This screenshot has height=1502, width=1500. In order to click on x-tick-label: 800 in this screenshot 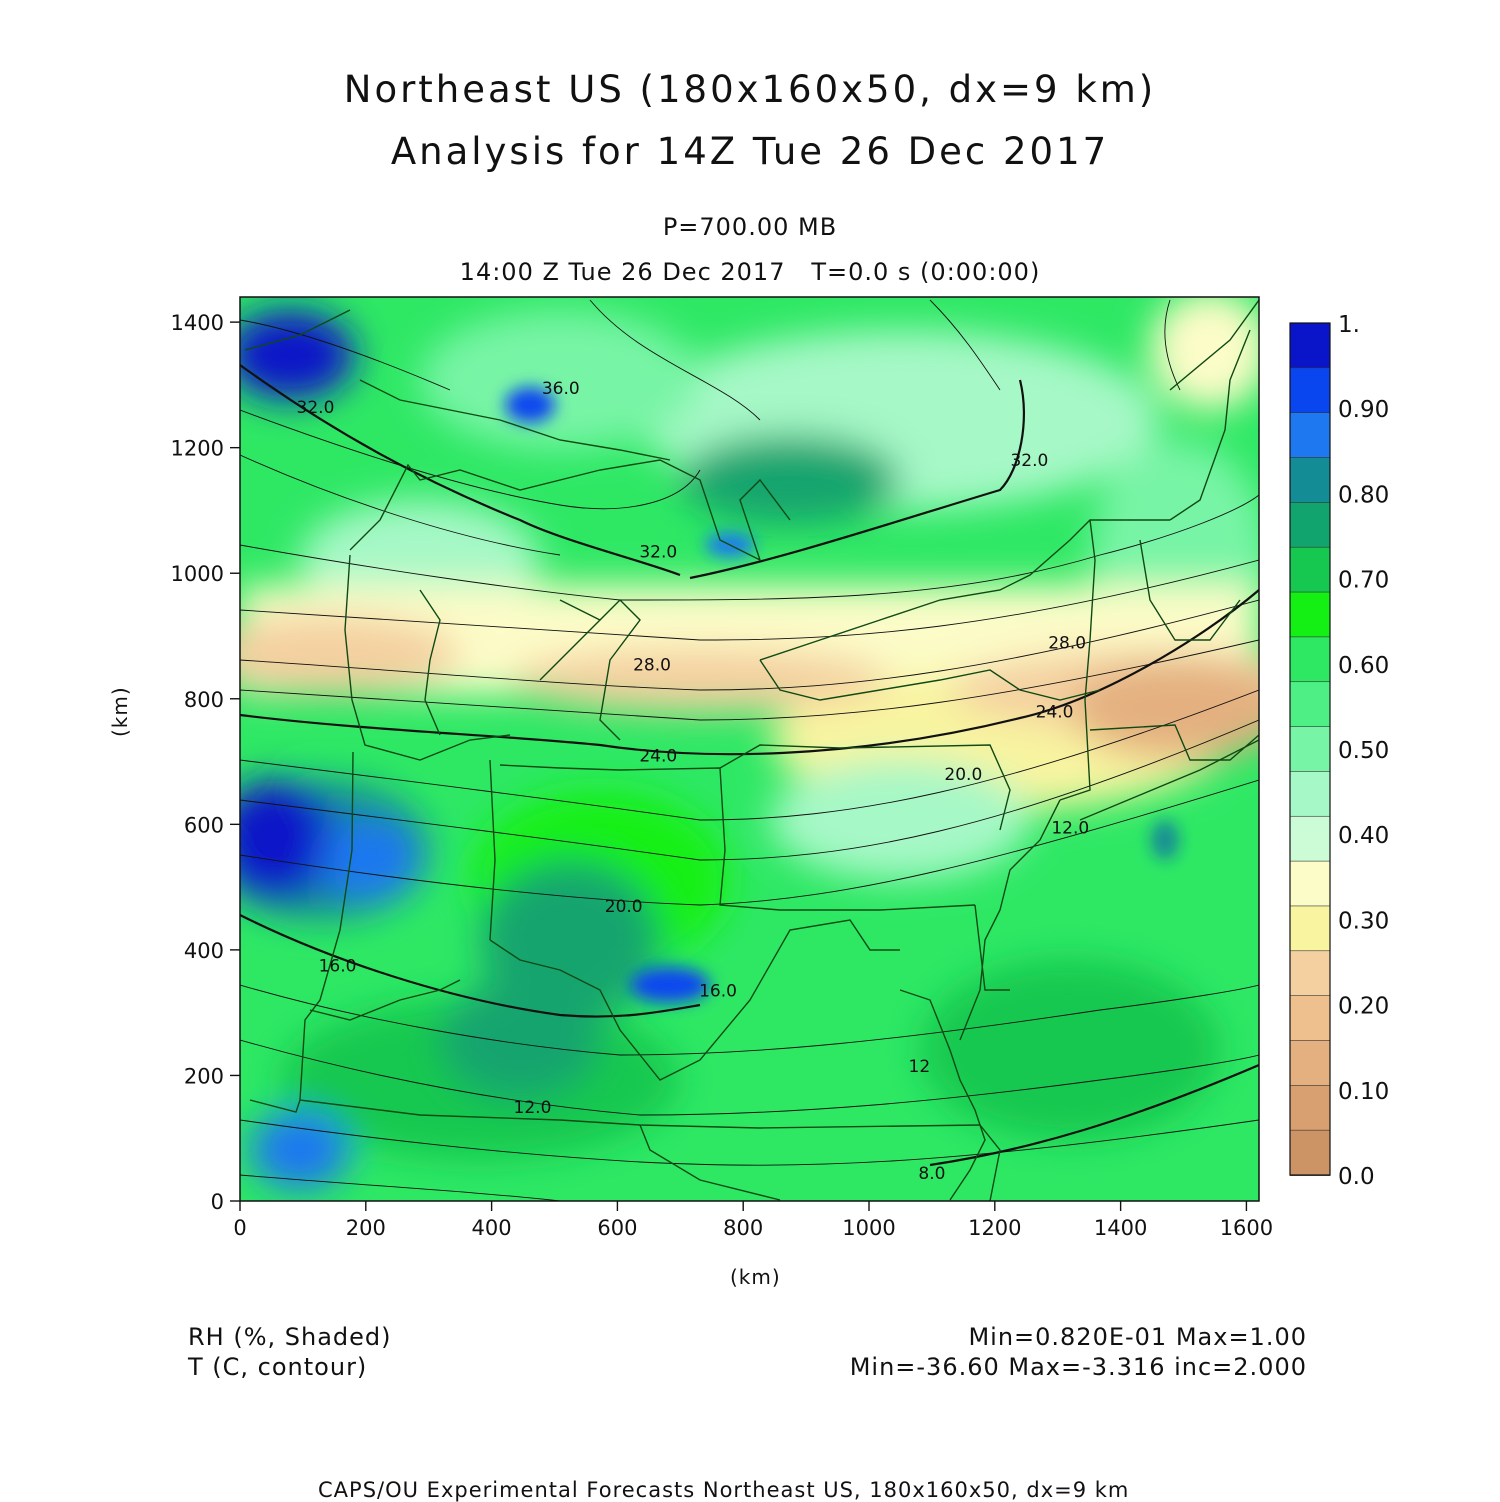, I will do `click(743, 1228)`.